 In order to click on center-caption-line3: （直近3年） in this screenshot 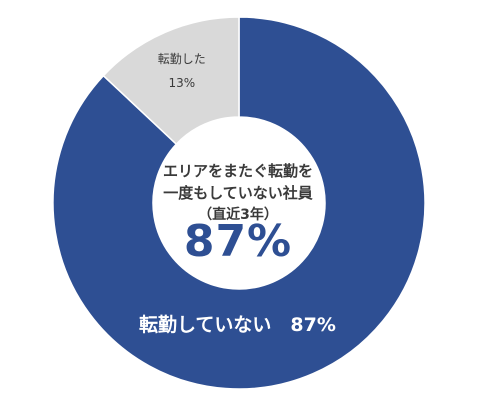, I will do `click(238, 215)`.